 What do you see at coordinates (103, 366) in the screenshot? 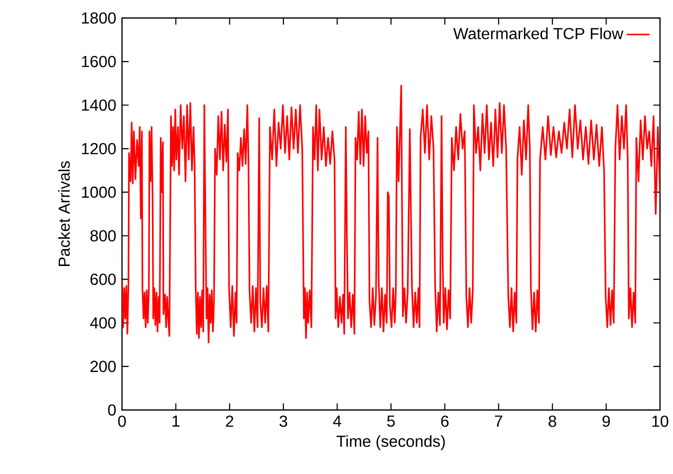
I see `y-tick-label: 200` at bounding box center [103, 366].